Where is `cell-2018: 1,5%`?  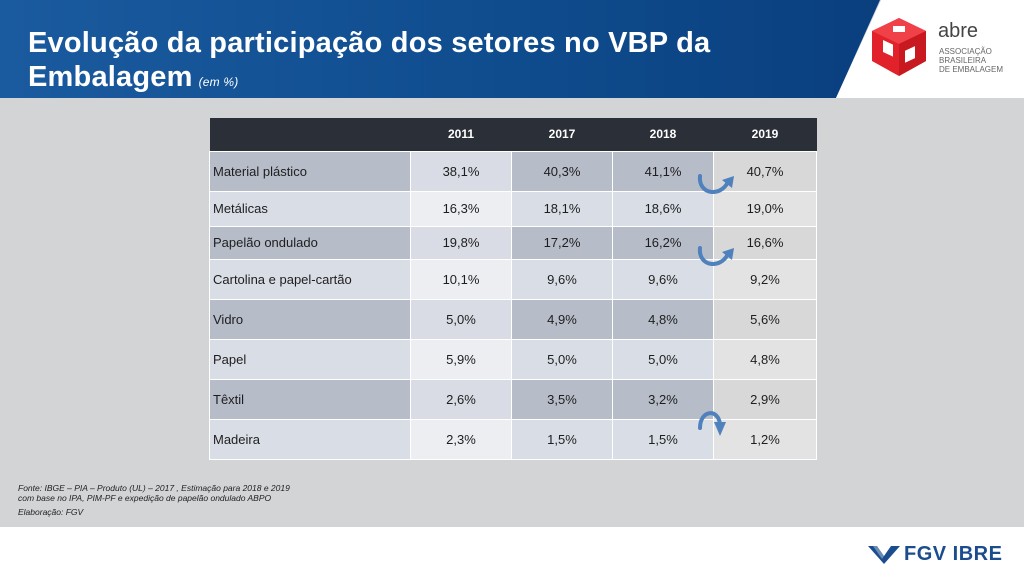 cell-2018: 1,5% is located at coordinates (663, 439).